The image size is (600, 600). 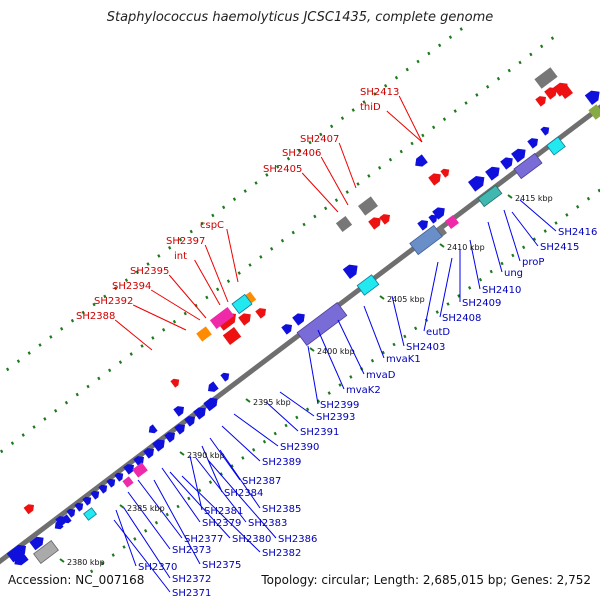 I want to click on operon-block, so click(x=490, y=196).